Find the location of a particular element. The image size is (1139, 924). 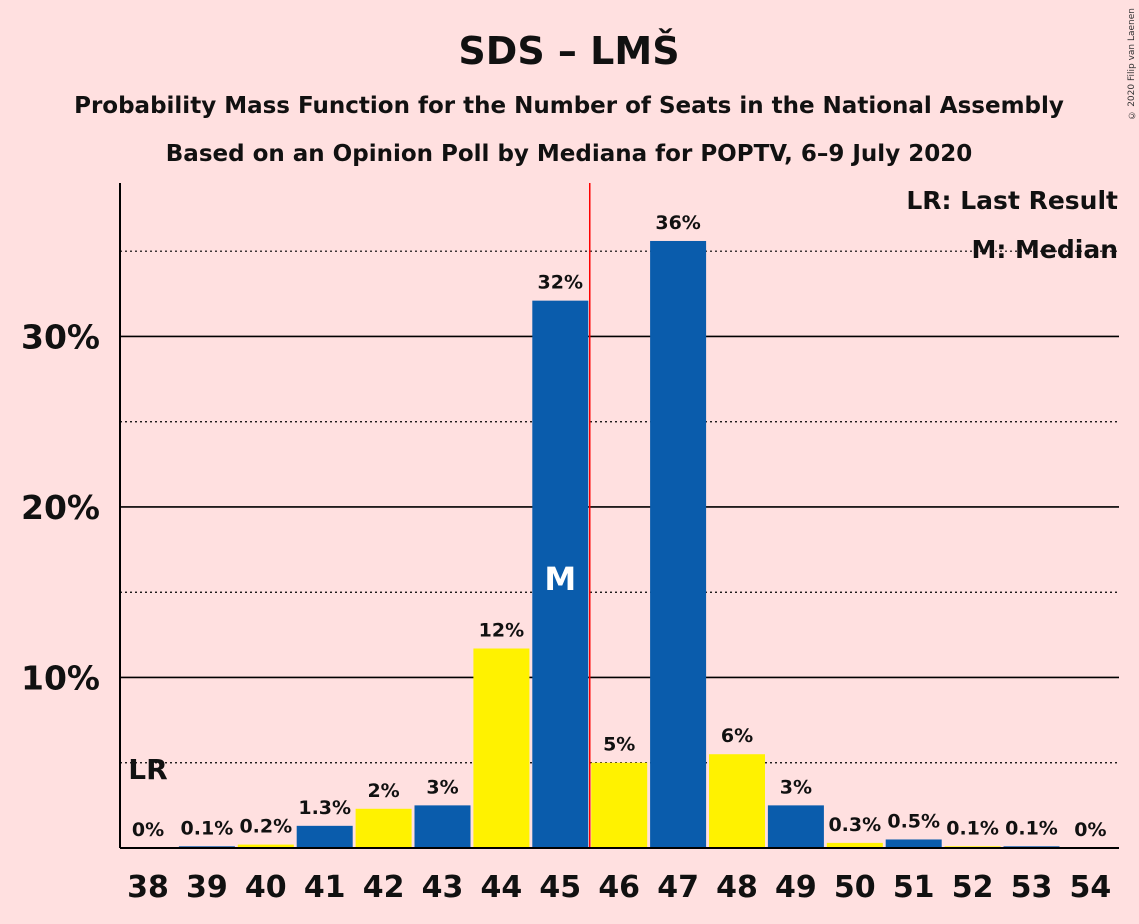

x-tick-label-48: 48 is located at coordinates (737, 887).